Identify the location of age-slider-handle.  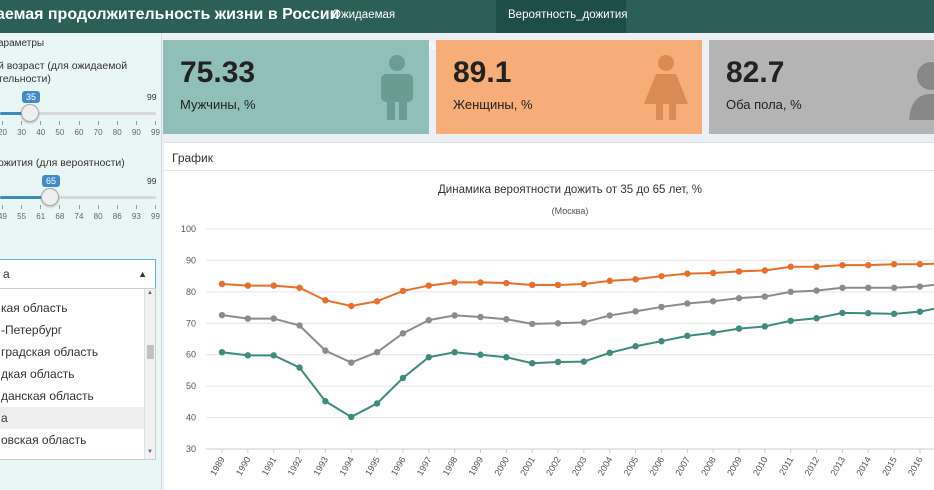
(30, 113).